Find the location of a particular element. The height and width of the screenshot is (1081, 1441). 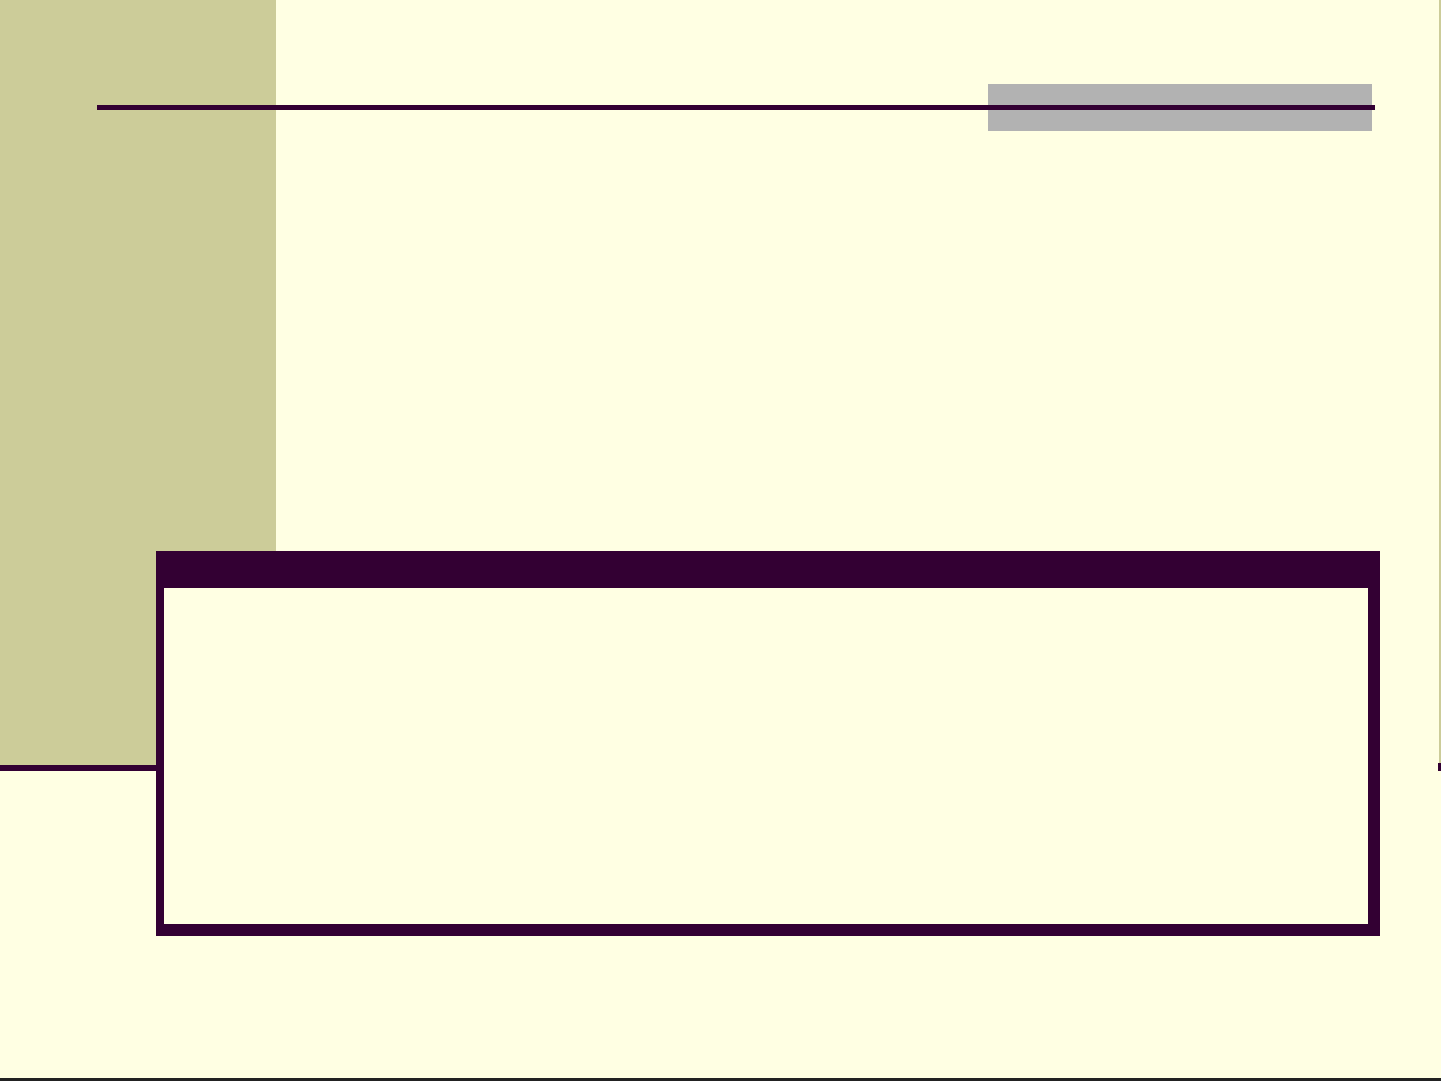

title-rule is located at coordinates (736, 107).